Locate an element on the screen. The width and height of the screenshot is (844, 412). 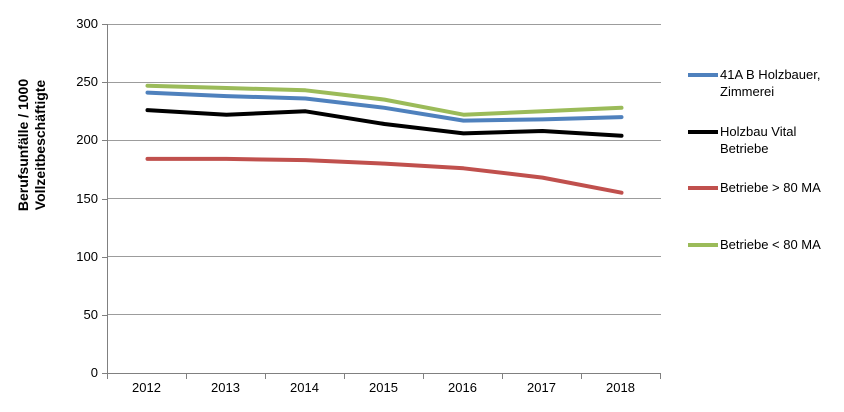
y-axis-title-line-2: Vollzeitbeschäftigte is located at coordinates (40, 145).